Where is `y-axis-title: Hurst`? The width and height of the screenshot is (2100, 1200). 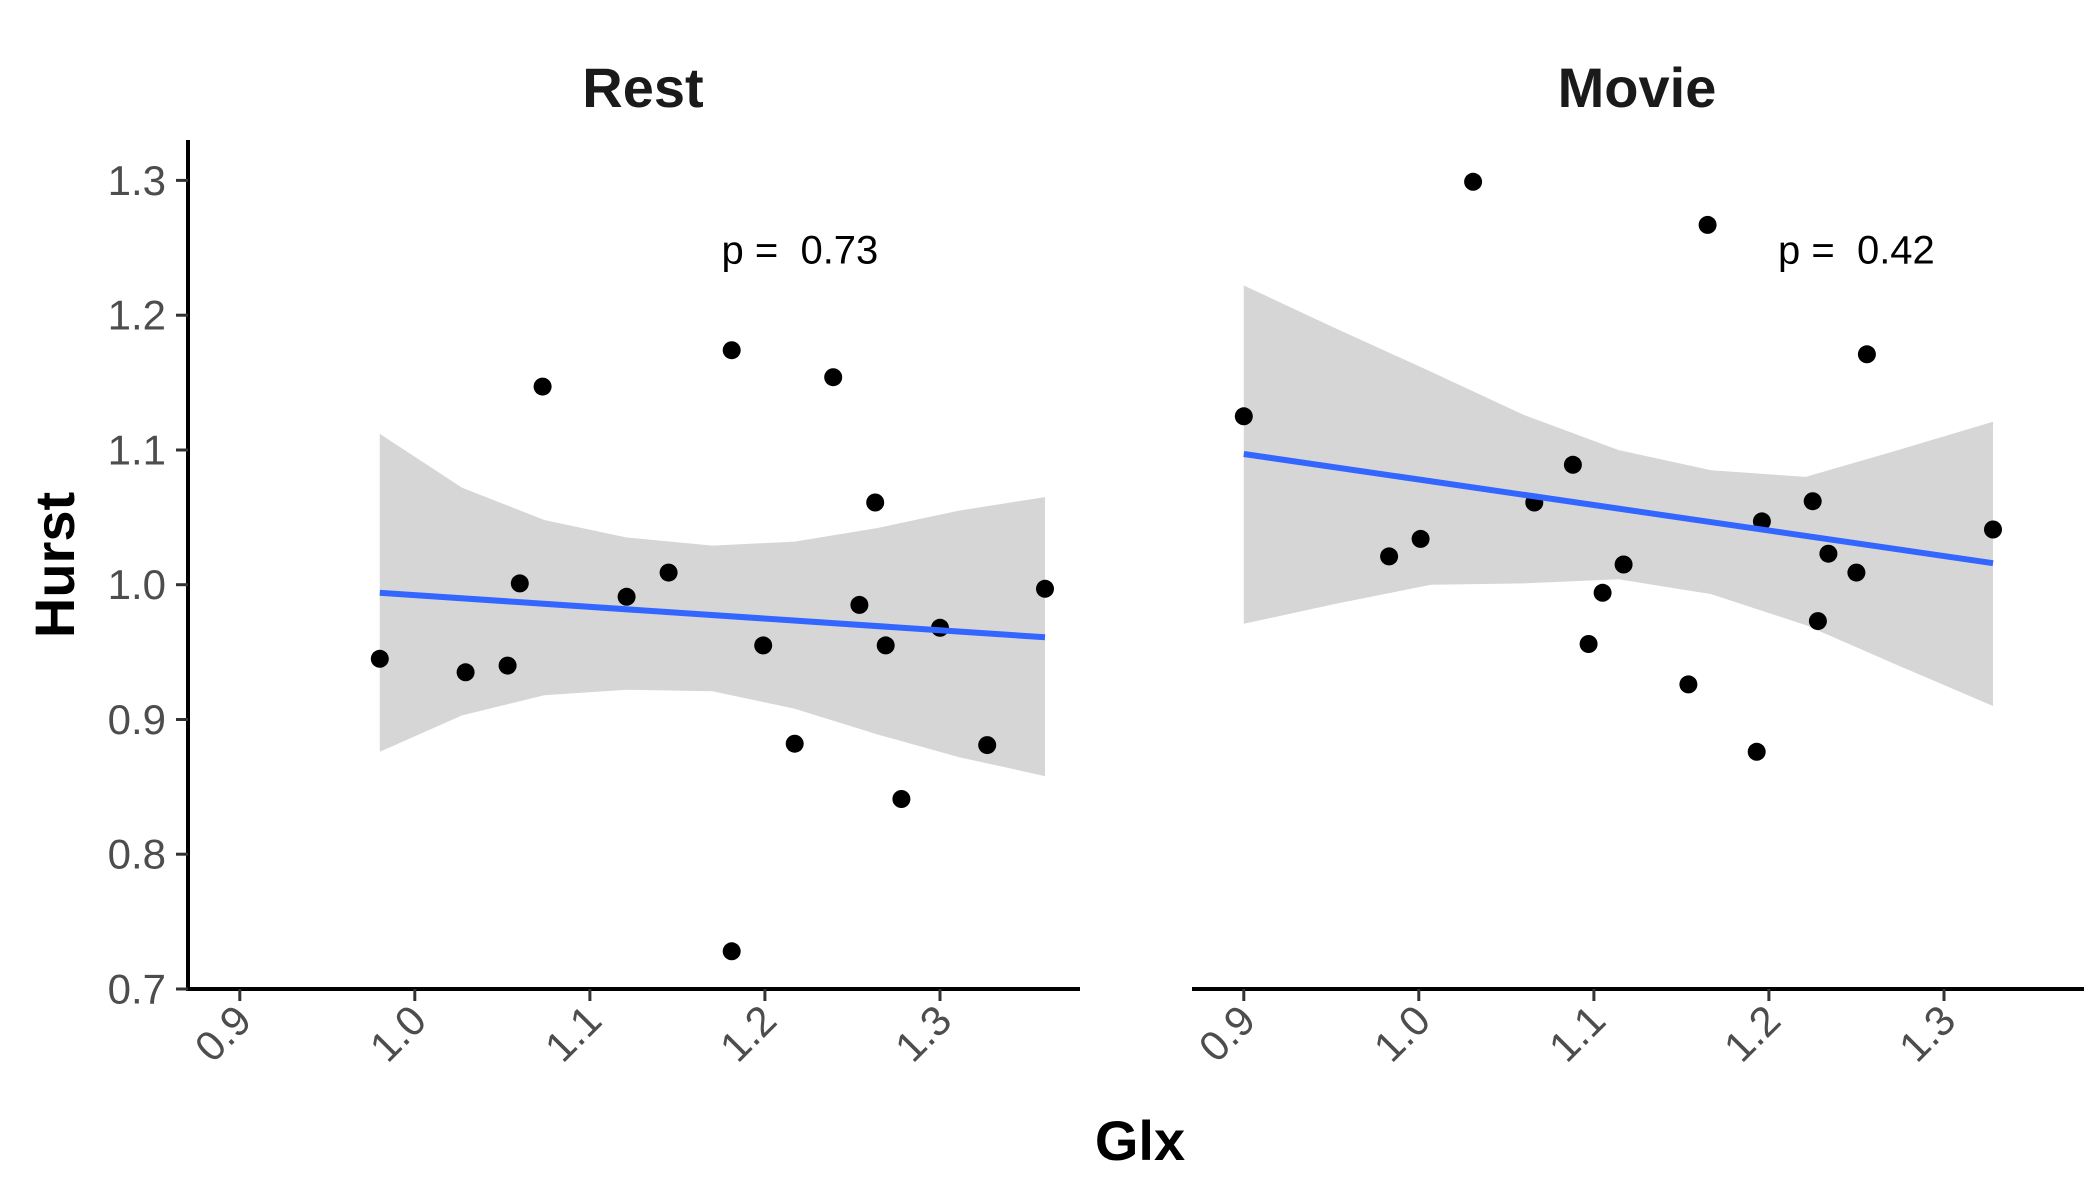 y-axis-title: Hurst is located at coordinates (54, 565).